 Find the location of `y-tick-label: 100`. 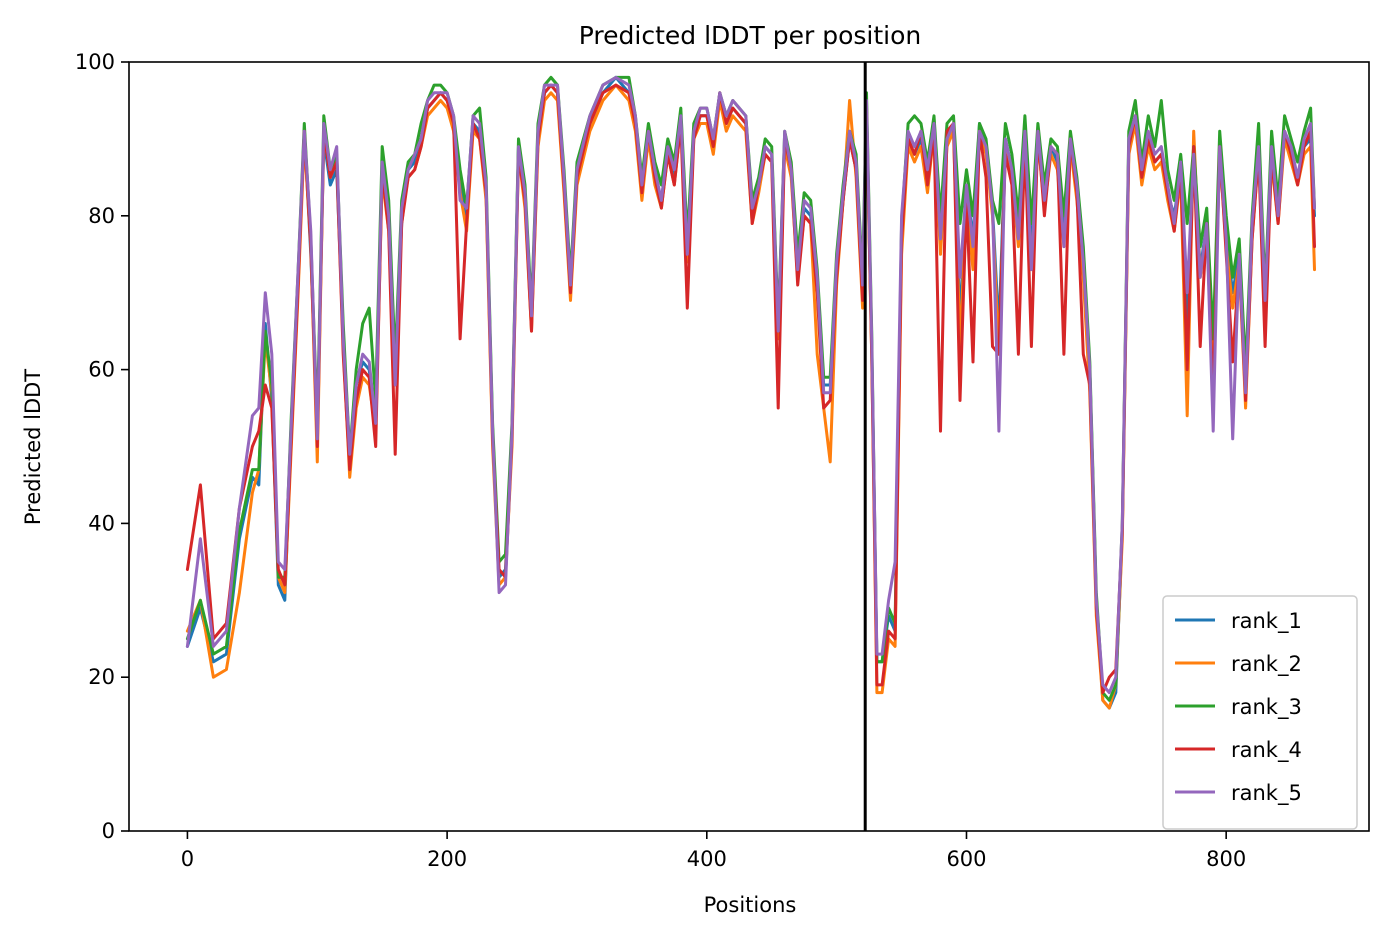

y-tick-label: 100 is located at coordinates (95, 62).